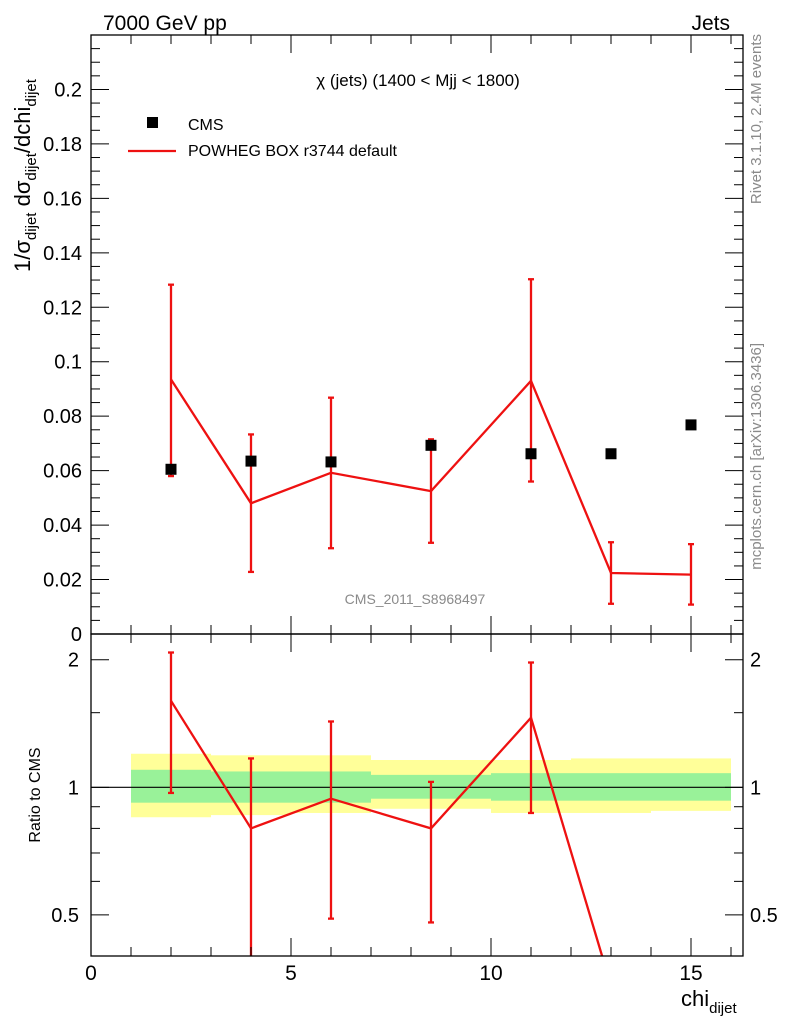 The height and width of the screenshot is (1024, 786). I want to click on ratio-y-tick-label-right: 2, so click(755, 661).